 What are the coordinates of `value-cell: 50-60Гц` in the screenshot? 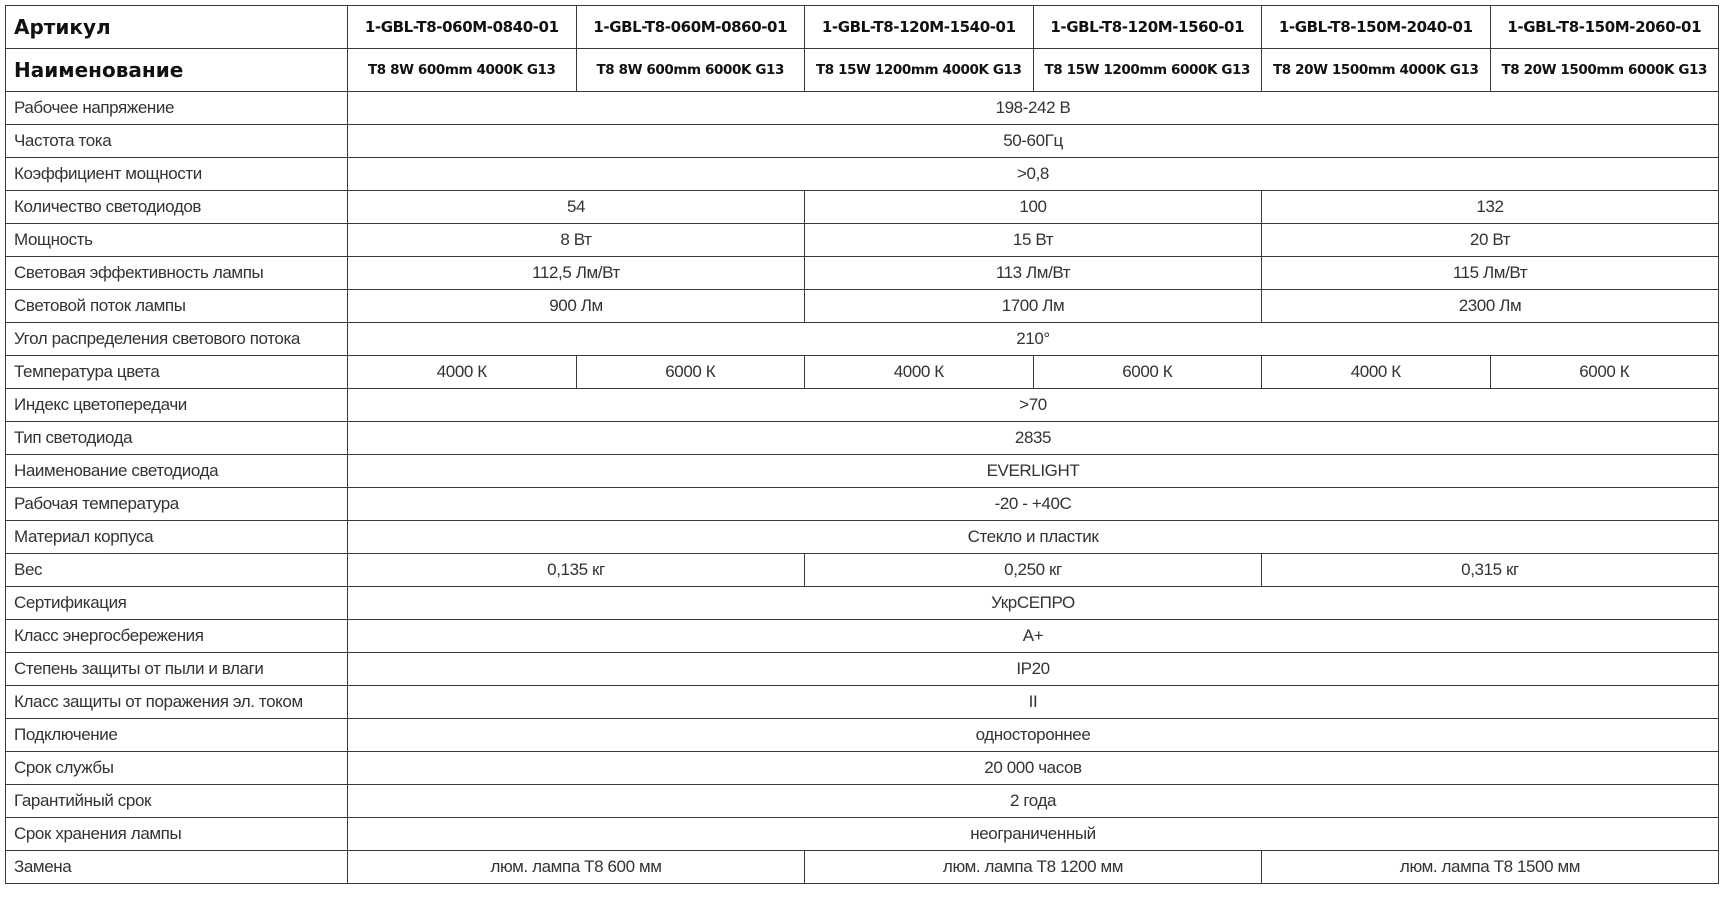 It's located at (1033, 141).